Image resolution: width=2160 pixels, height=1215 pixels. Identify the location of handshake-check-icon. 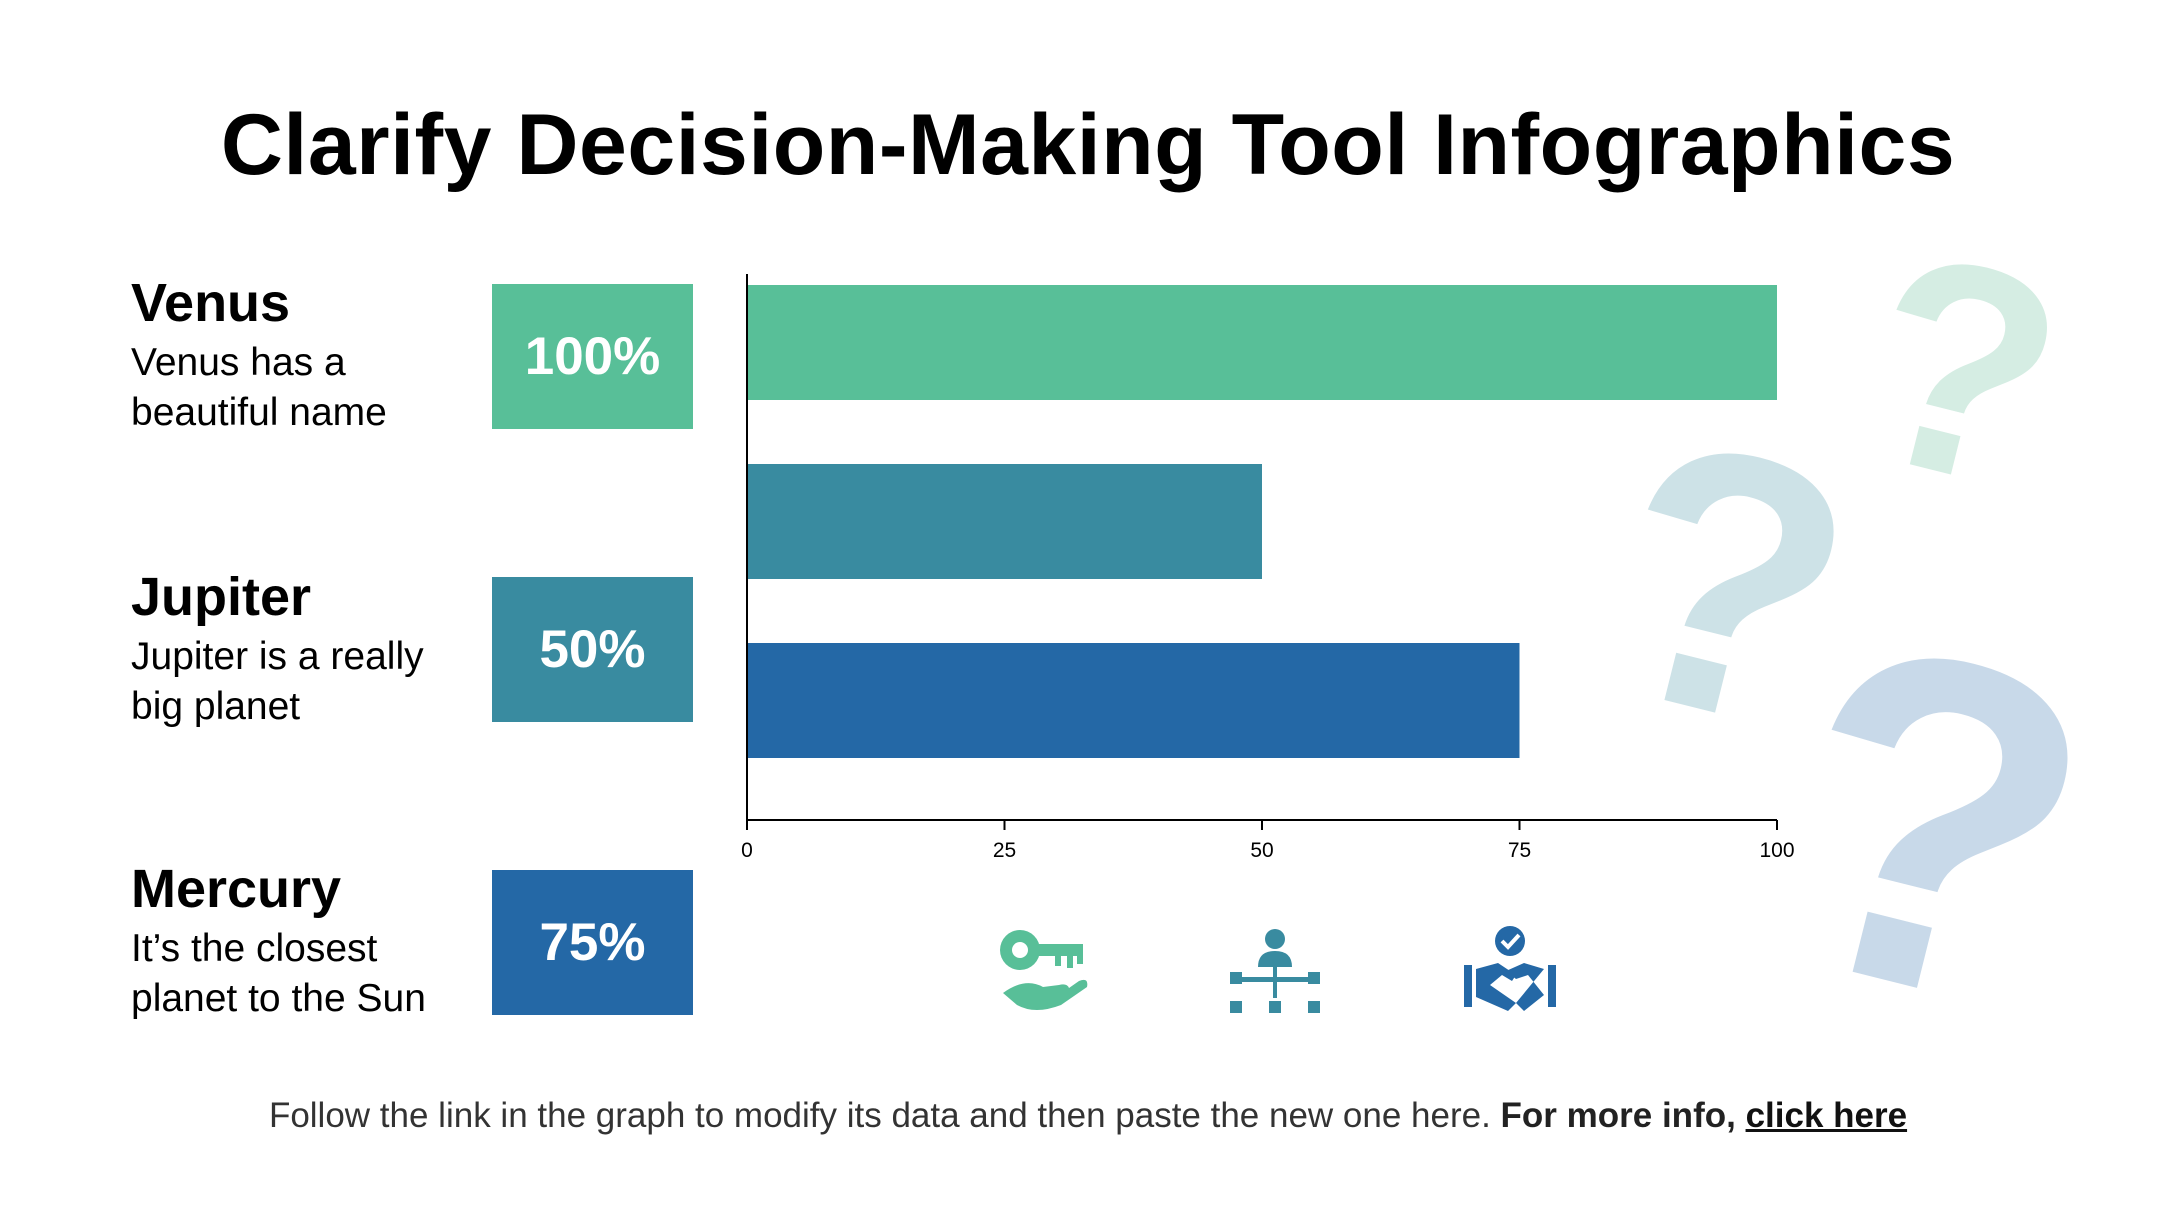
(1510, 968).